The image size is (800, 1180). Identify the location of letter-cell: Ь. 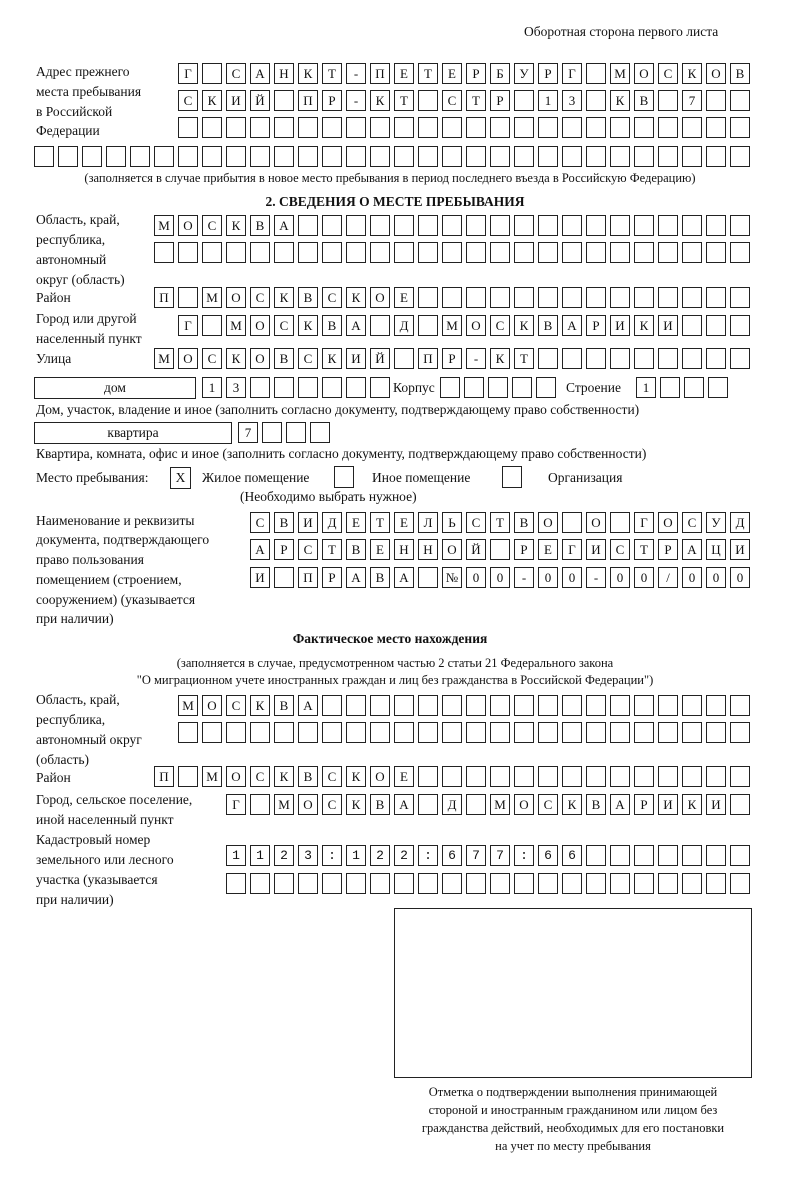
(452, 522).